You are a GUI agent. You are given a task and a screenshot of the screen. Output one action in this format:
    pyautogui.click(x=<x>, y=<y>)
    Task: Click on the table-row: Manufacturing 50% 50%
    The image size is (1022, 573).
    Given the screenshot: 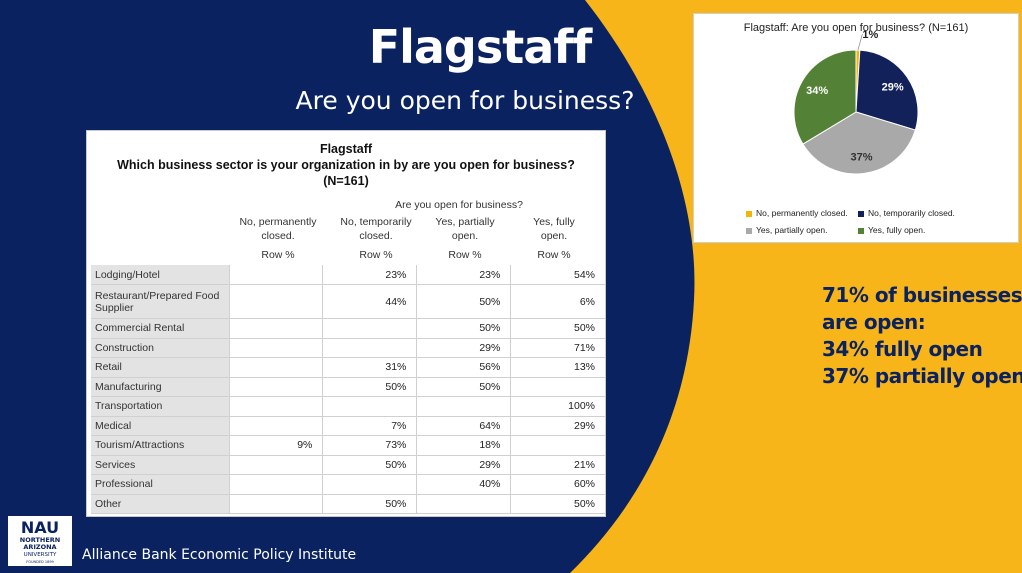 What is the action you would take?
    pyautogui.click(x=348, y=387)
    